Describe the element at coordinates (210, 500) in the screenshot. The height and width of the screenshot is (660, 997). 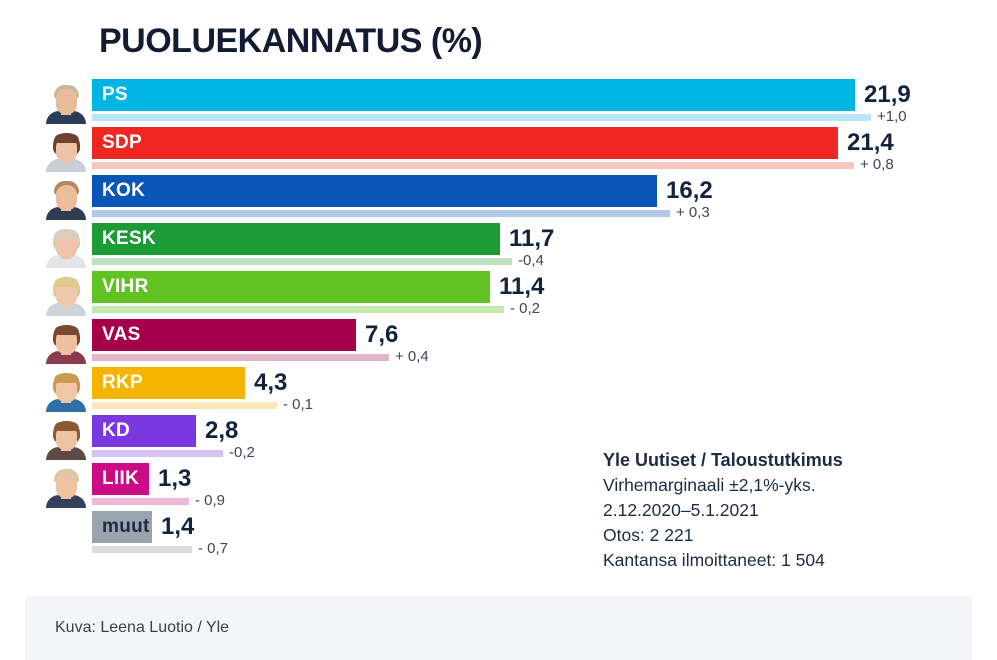
I see `party-change-label: - 0,9` at that location.